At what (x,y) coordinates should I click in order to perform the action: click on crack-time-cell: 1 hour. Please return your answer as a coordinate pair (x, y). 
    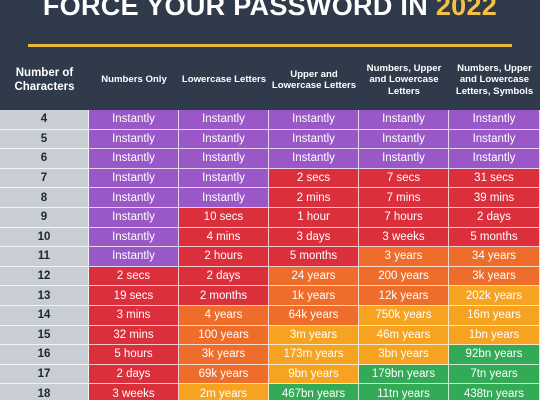
    Looking at the image, I should click on (314, 217).